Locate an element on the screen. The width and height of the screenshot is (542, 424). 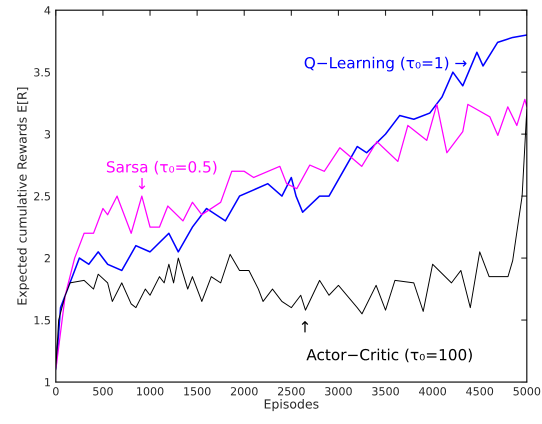
x-tick-label: 5000 is located at coordinates (527, 391).